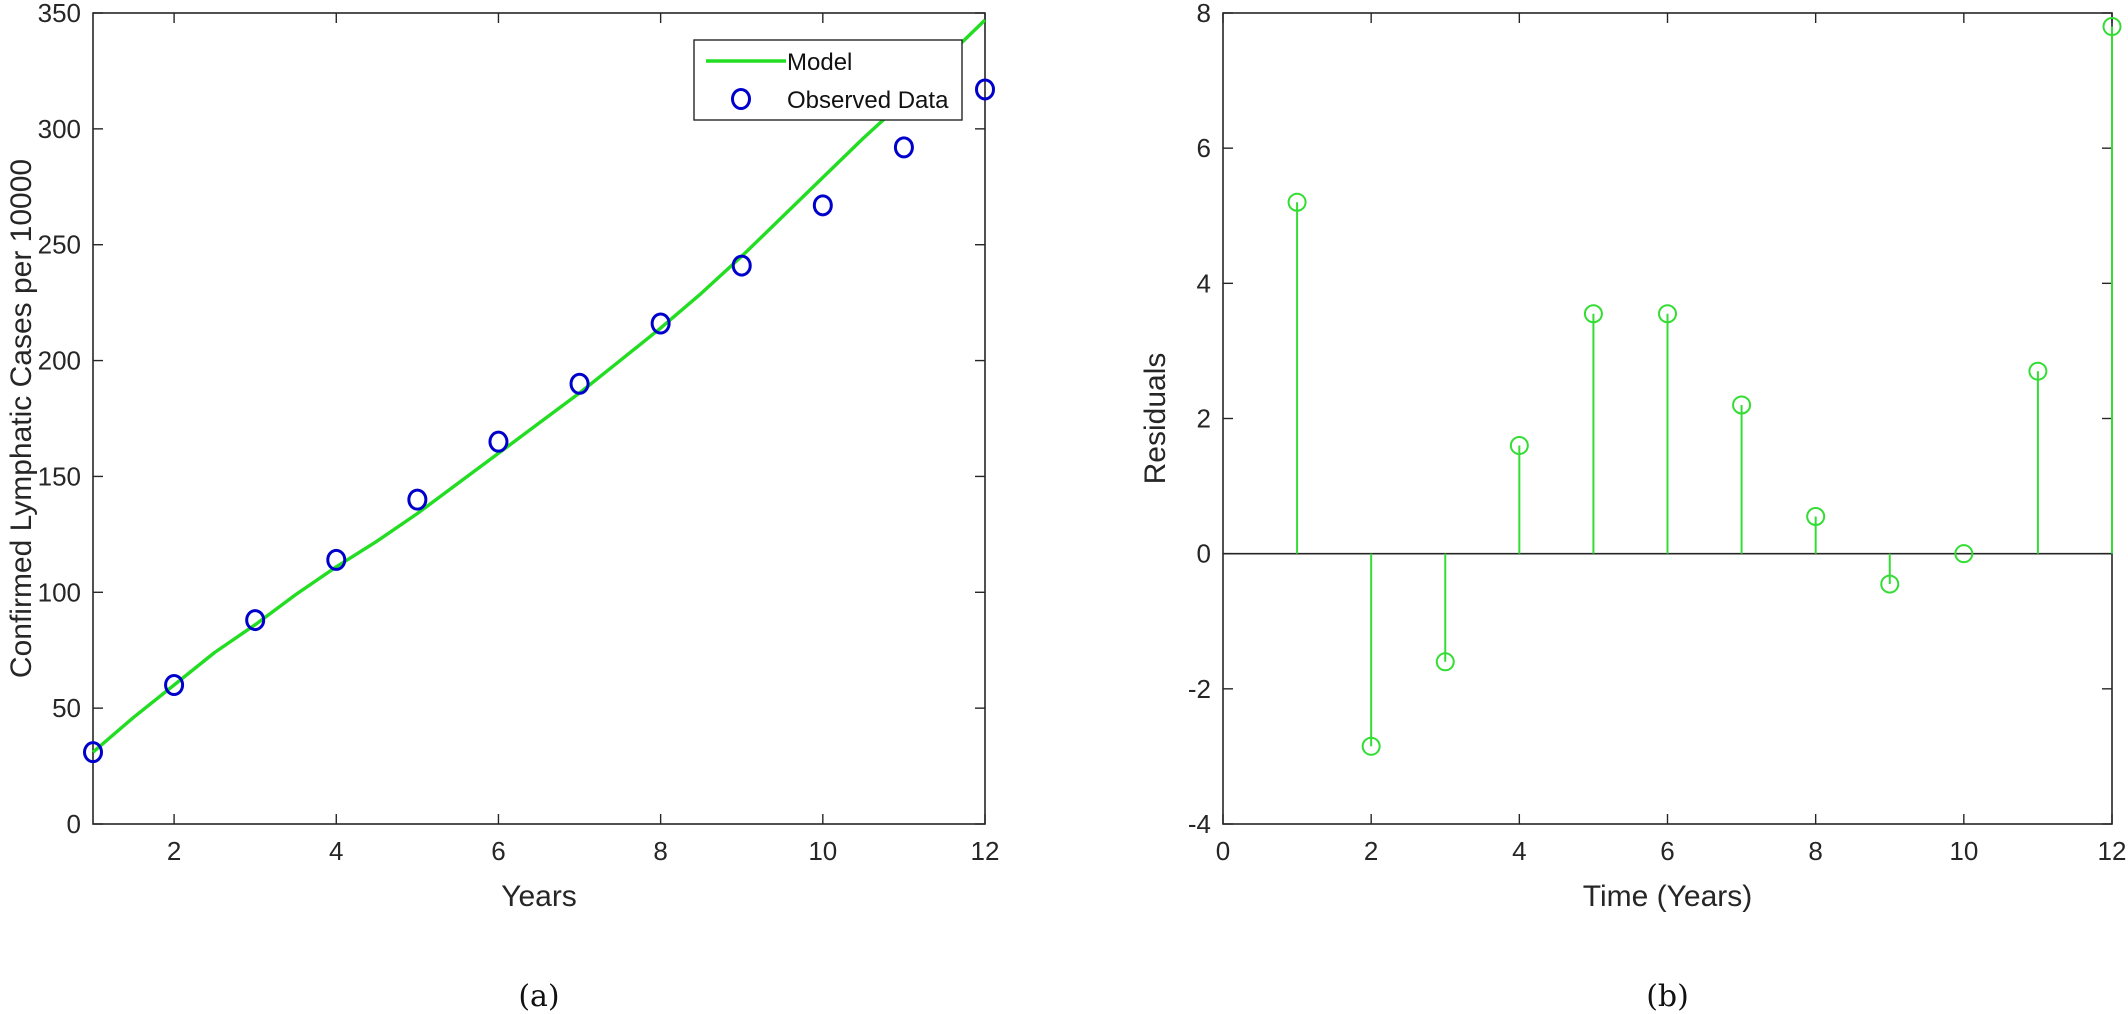 The height and width of the screenshot is (1014, 2128). What do you see at coordinates (1204, 148) in the screenshot?
I see `y-tick-label: 6` at bounding box center [1204, 148].